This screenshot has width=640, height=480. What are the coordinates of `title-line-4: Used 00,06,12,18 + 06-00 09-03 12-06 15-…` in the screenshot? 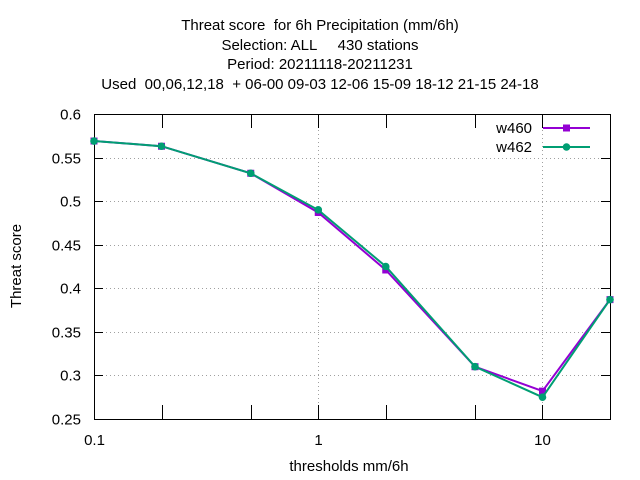 It's located at (320, 84).